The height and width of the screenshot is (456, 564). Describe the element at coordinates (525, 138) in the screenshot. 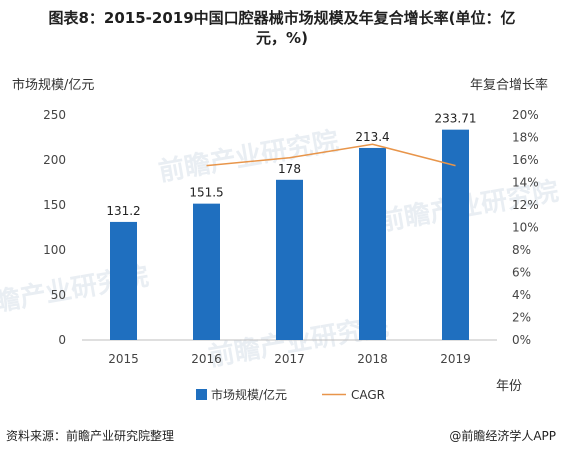

I see `right-tick-label: 18%` at that location.